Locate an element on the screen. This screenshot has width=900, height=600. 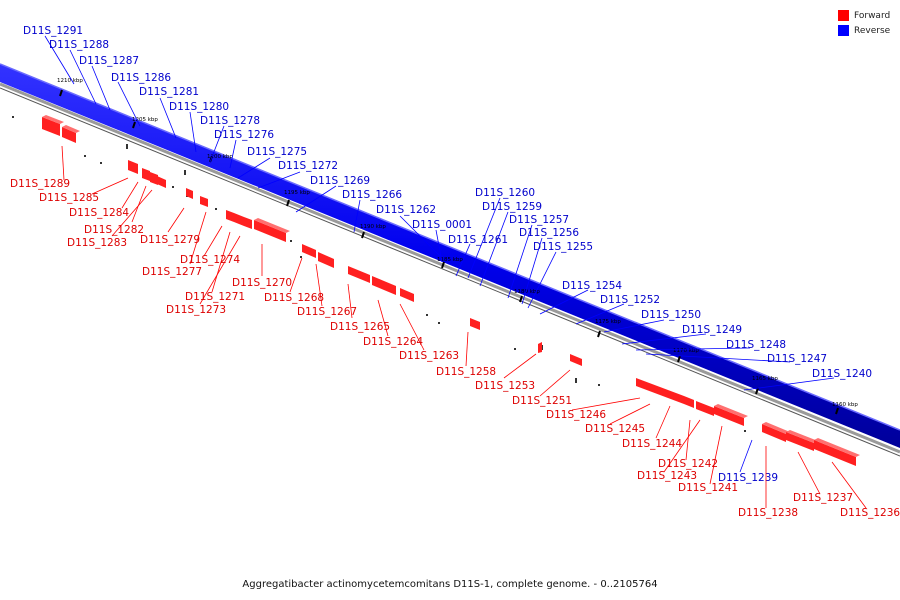
gene-label-forward: D11S_1273 is located at coordinates (196, 310).